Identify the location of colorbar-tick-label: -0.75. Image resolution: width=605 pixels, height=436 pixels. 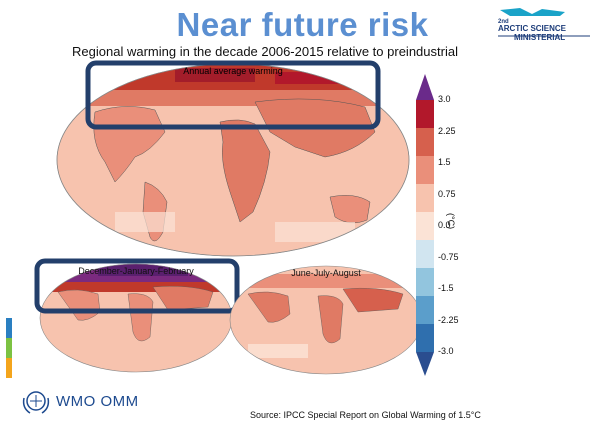
(448, 256).